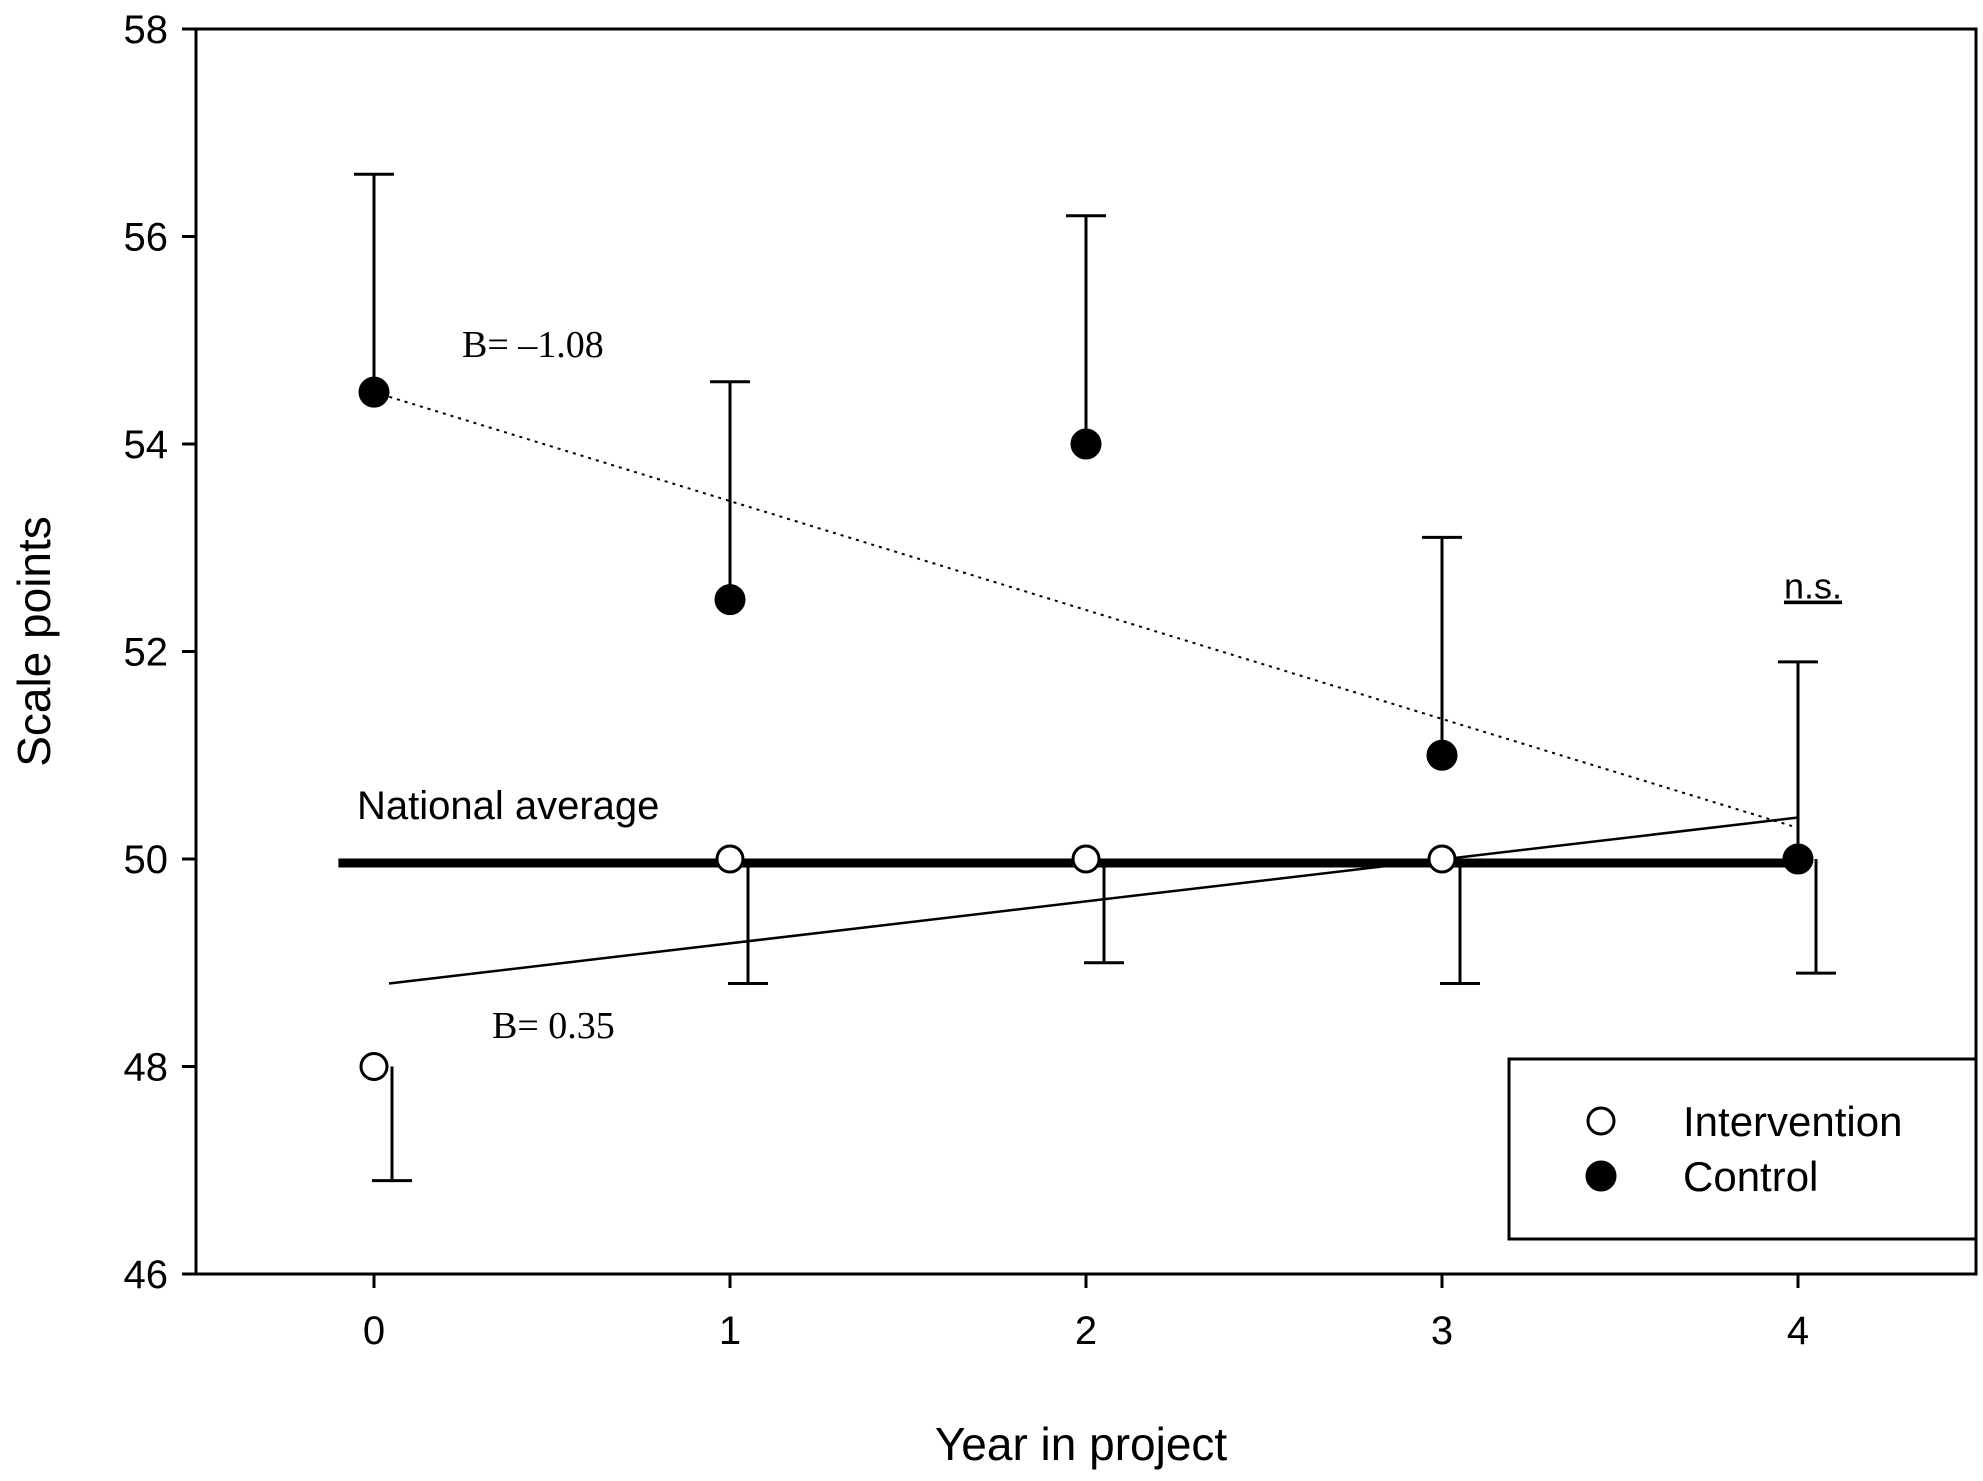 The height and width of the screenshot is (1481, 1983). What do you see at coordinates (1081, 1444) in the screenshot?
I see `x-axis-label: Year in project` at bounding box center [1081, 1444].